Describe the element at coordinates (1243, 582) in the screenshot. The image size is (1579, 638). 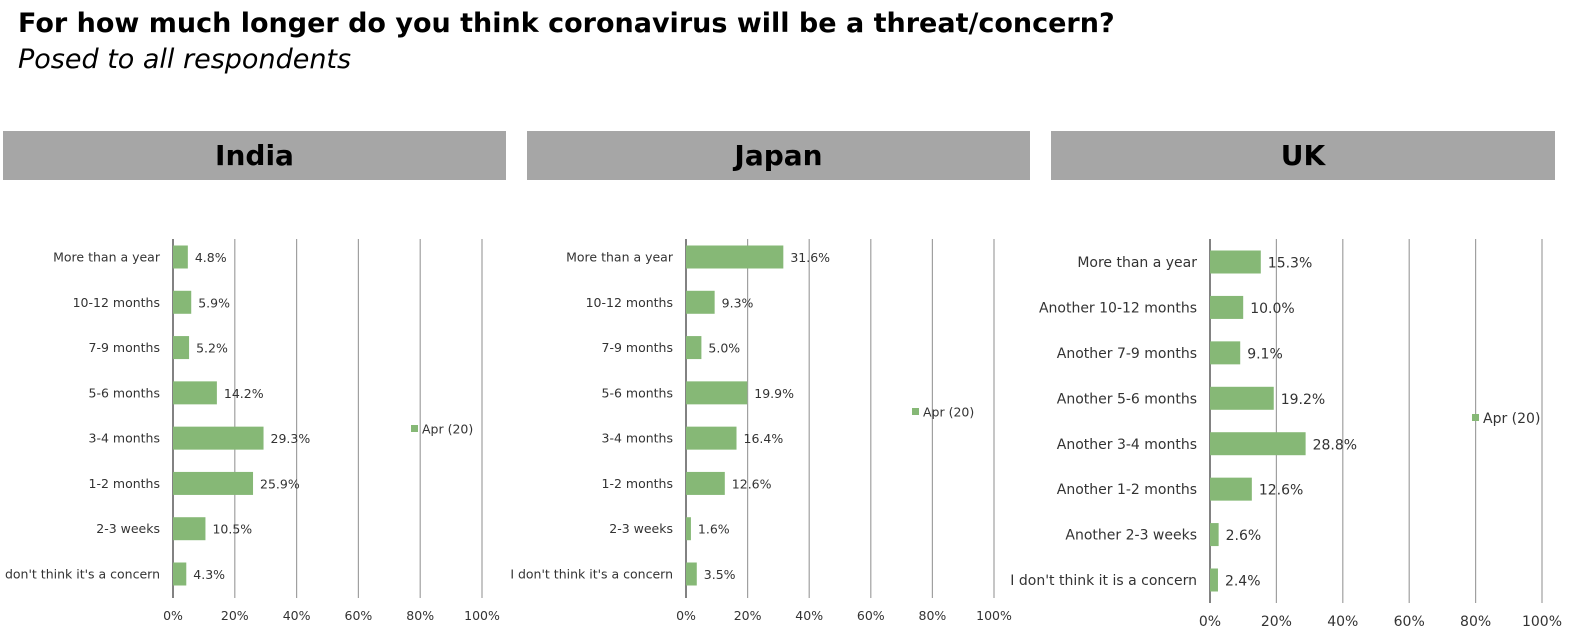
I see `data-label: 2.4%` at that location.